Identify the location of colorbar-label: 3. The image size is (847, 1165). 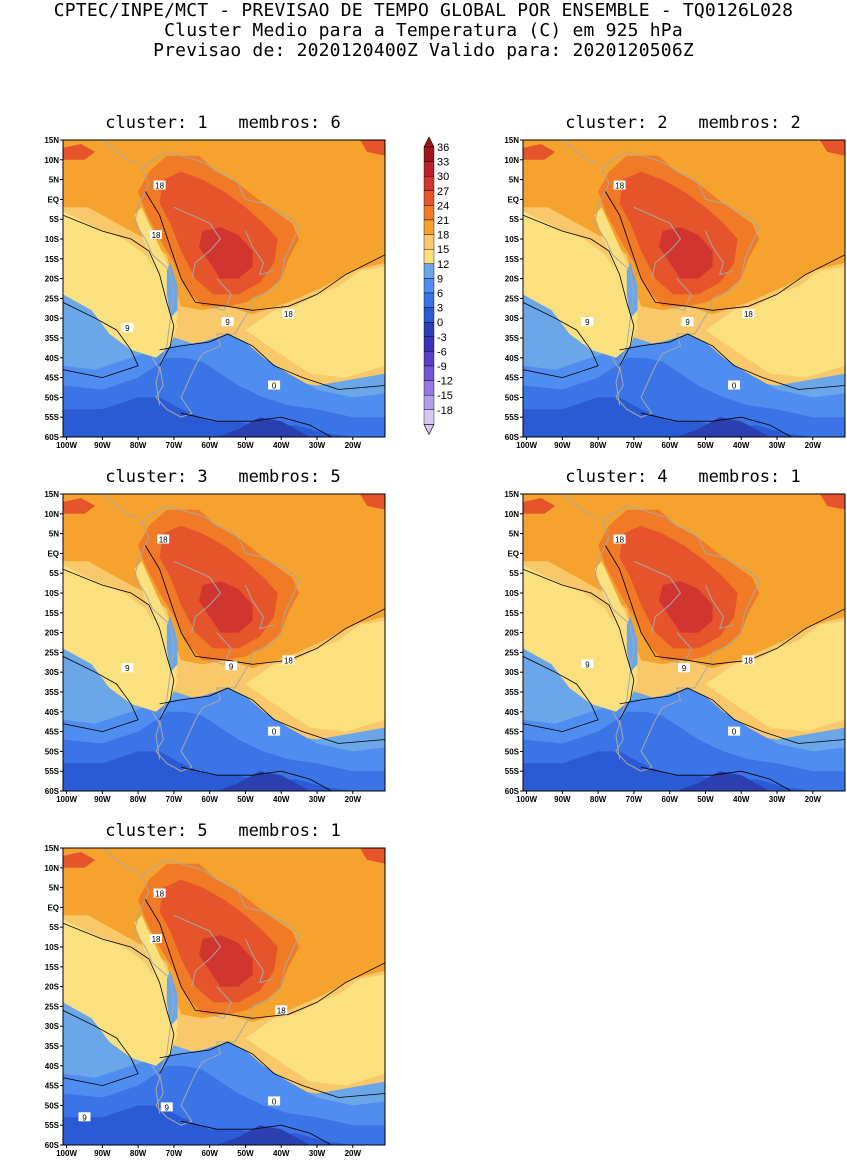
(440, 309).